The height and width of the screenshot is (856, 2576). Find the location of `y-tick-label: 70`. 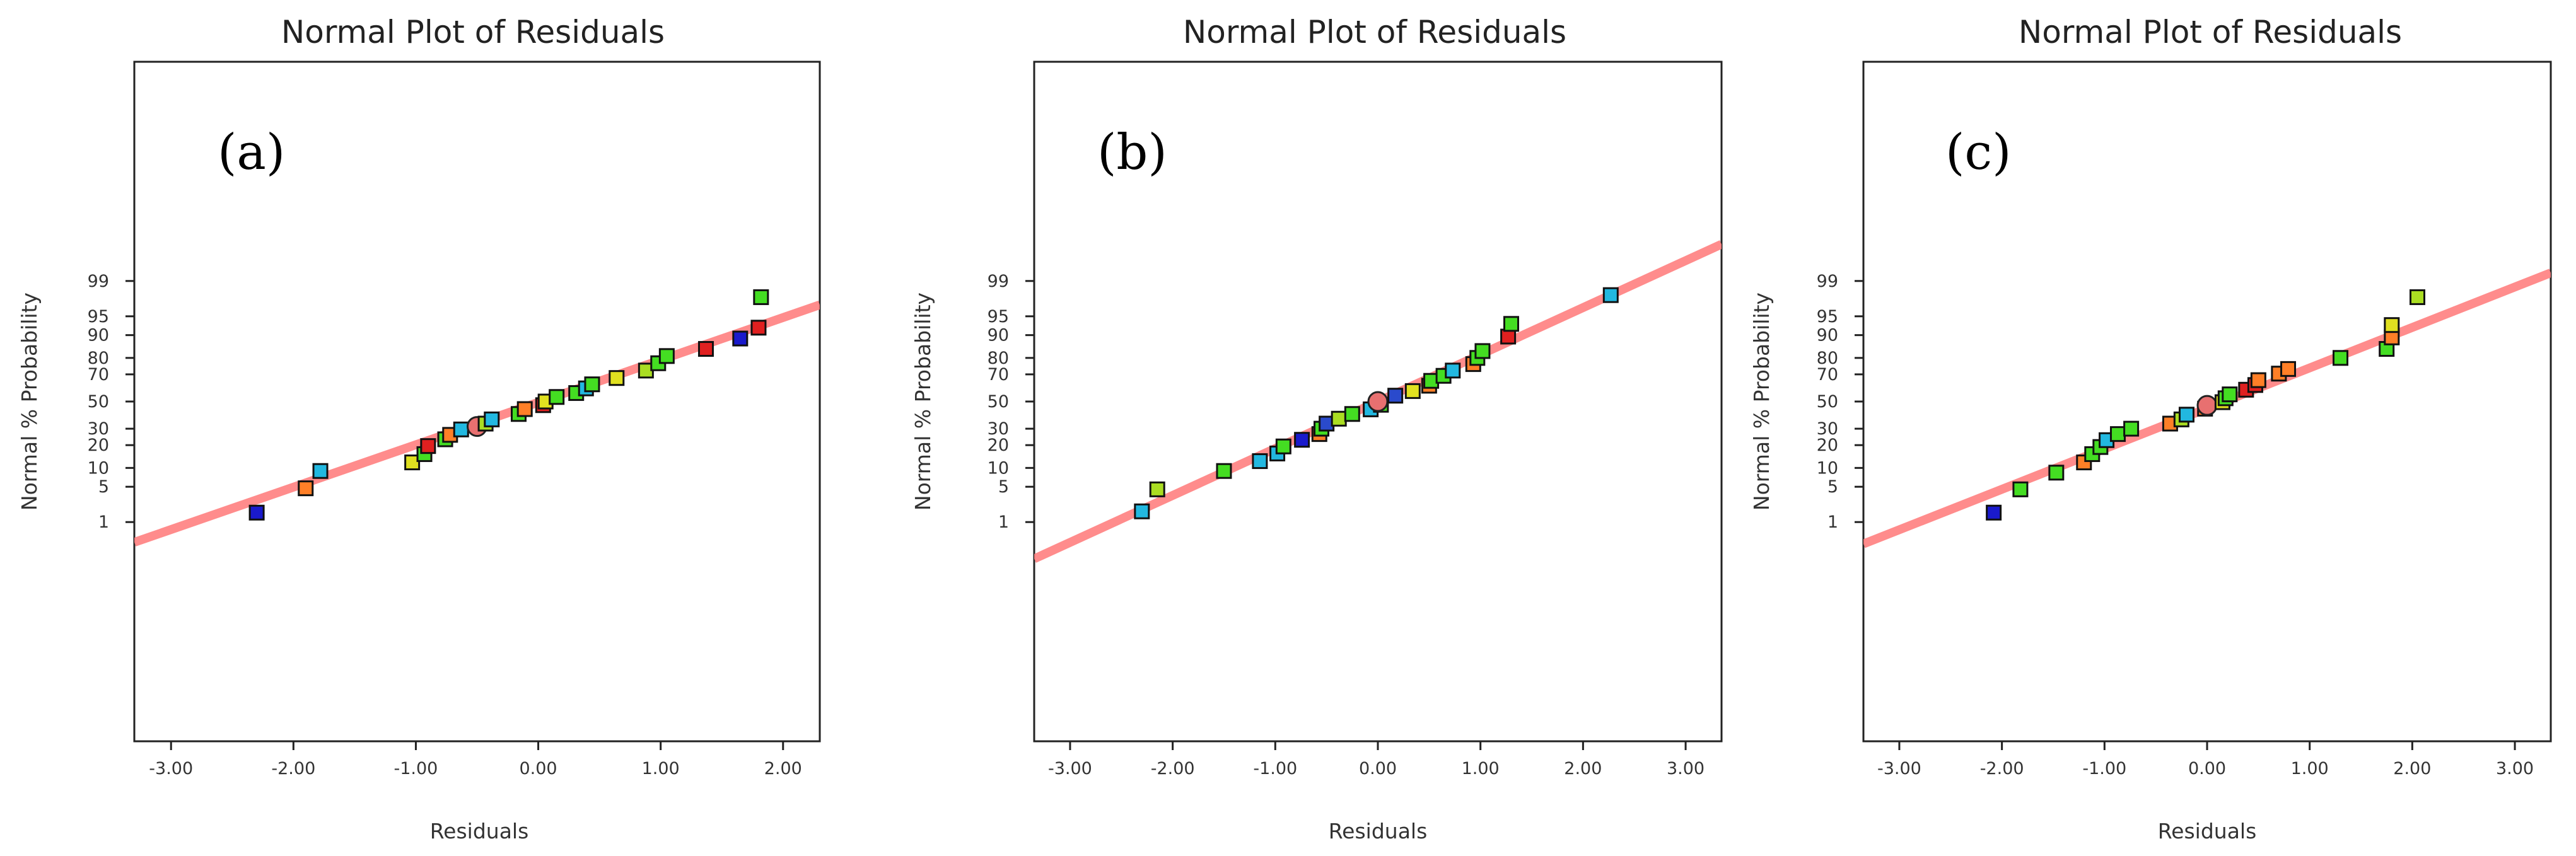

y-tick-label: 70 is located at coordinates (1828, 375).